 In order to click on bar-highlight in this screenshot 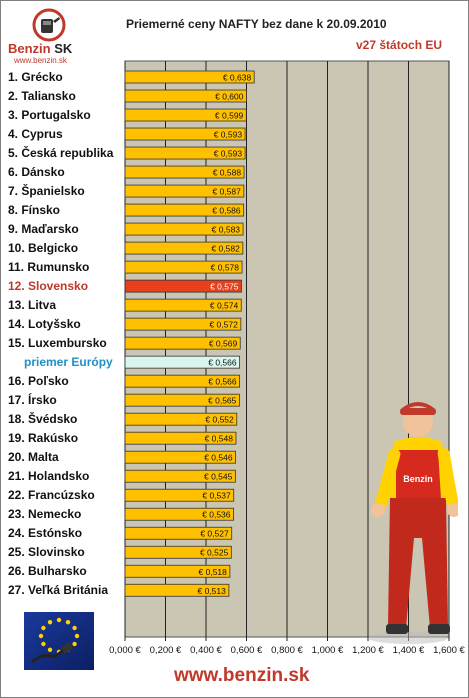, I will do `click(183, 286)`.